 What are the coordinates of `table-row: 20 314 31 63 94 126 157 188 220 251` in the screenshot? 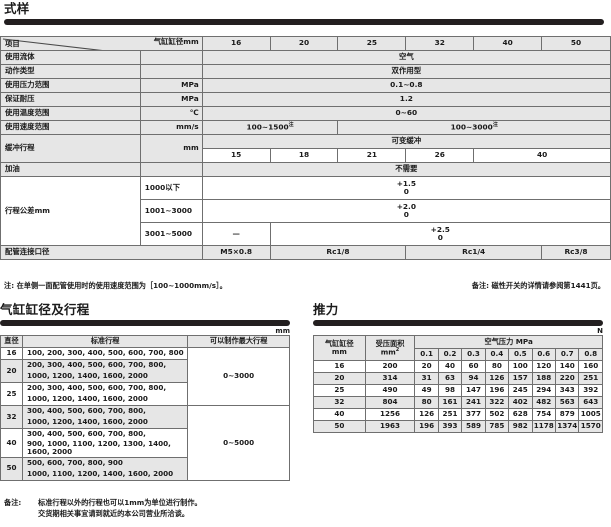 It's located at (458, 378).